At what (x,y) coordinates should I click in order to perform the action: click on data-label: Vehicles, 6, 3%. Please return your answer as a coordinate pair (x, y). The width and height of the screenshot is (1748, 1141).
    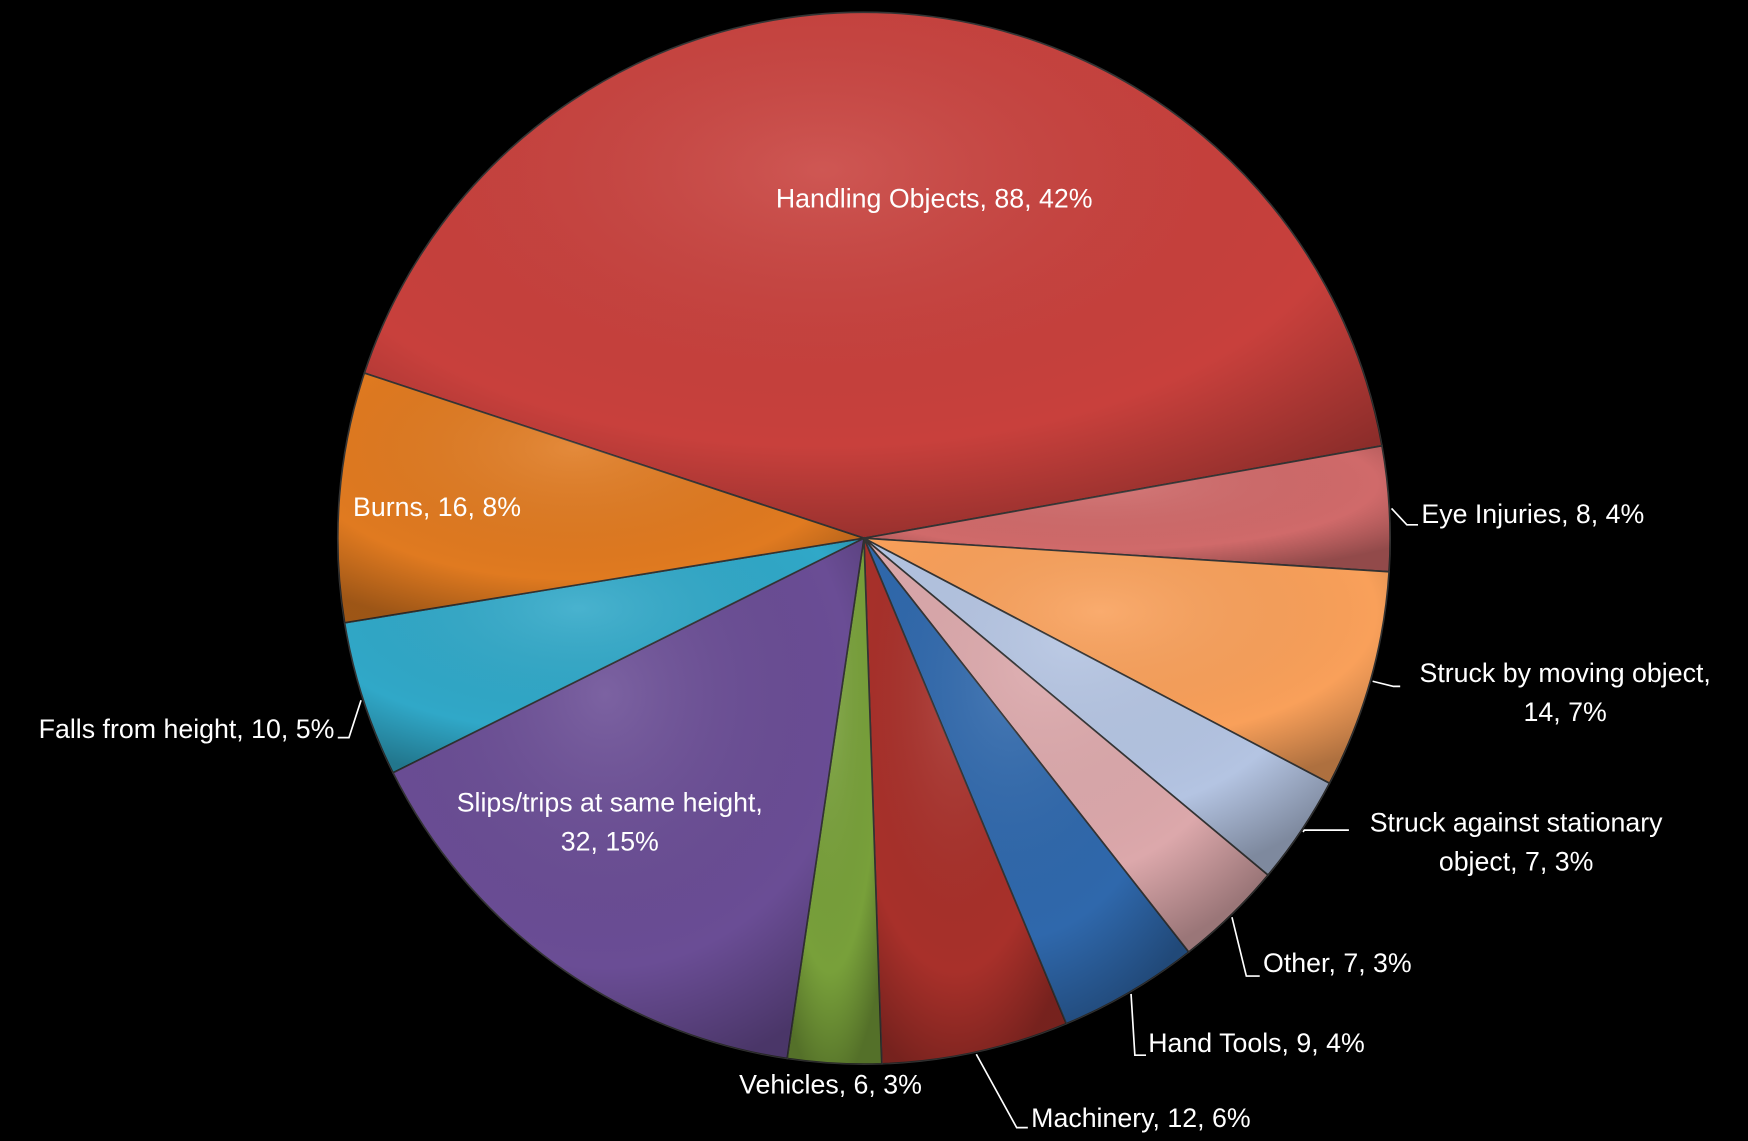
    Looking at the image, I should click on (830, 1084).